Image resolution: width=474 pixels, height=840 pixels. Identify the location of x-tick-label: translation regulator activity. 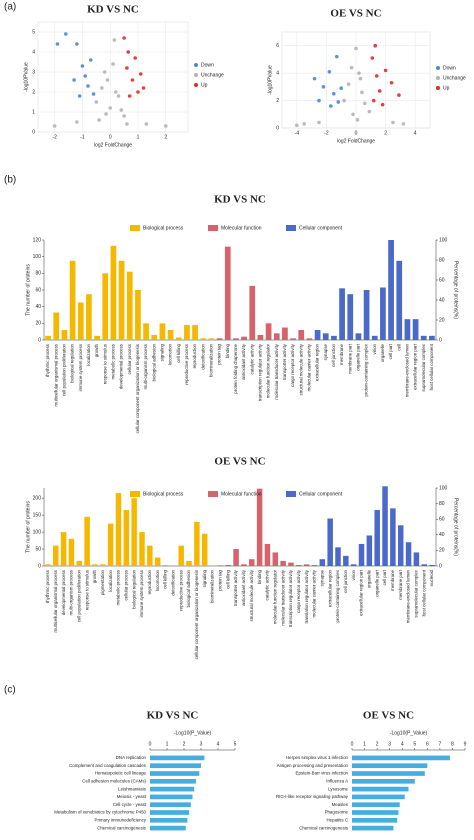
(306, 596).